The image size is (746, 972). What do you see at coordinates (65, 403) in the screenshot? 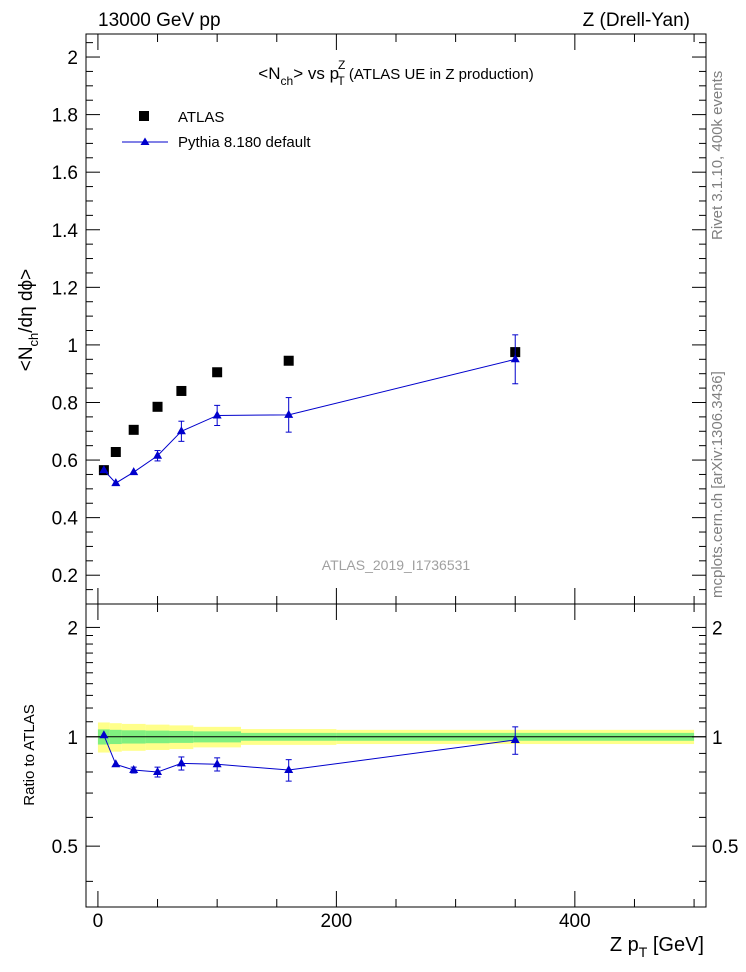
I see `y-tick-label: 0.8` at bounding box center [65, 403].